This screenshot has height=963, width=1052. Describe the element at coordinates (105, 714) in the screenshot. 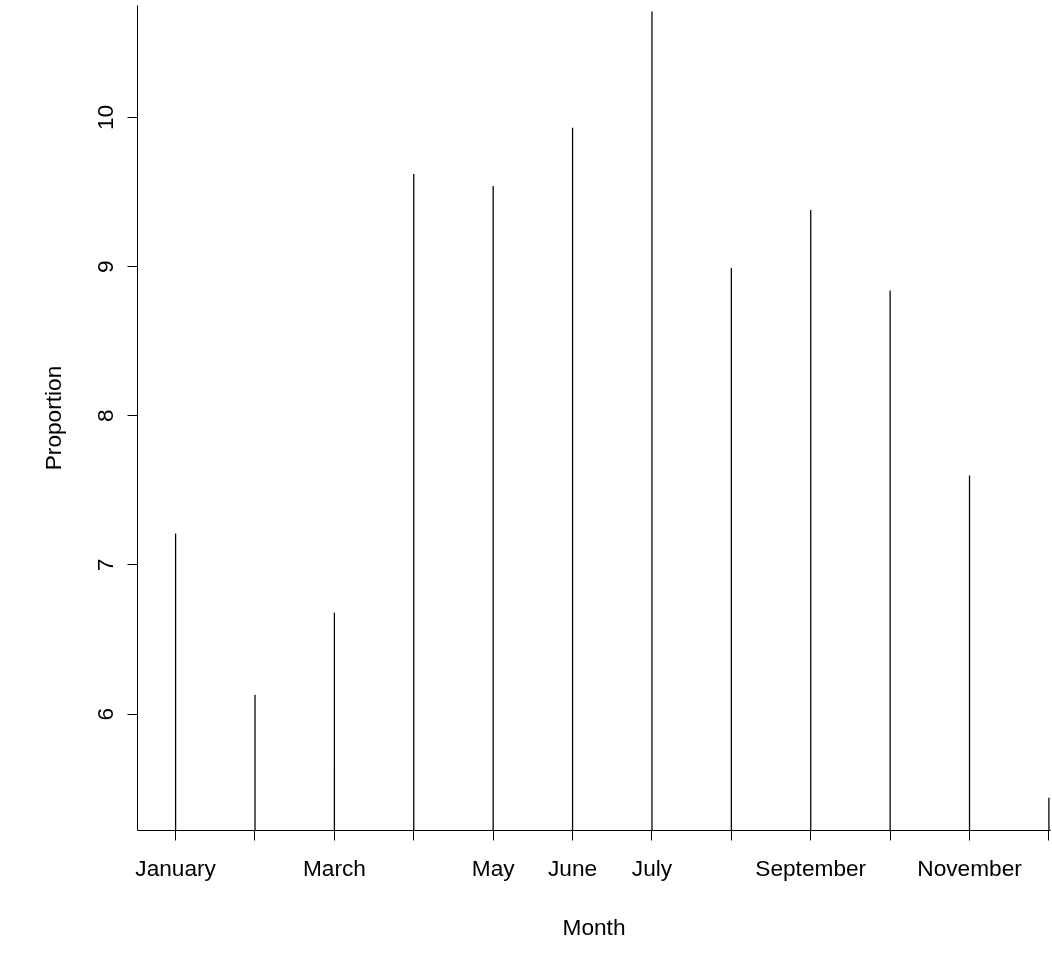

I see `y-tick-label: 6` at that location.